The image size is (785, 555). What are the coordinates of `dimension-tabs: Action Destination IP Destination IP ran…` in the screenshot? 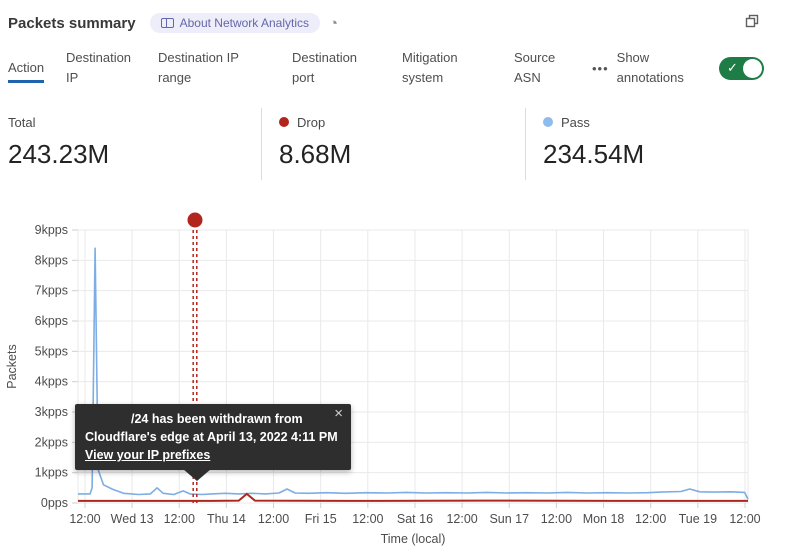 It's located at (392, 68).